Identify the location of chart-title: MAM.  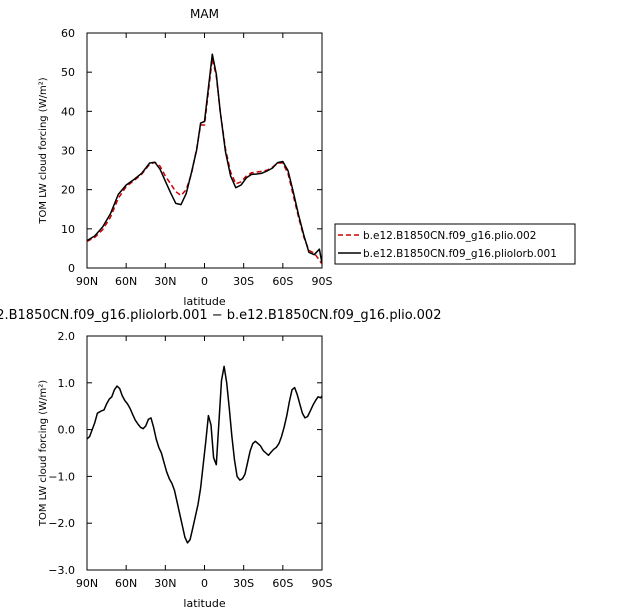
(204, 14).